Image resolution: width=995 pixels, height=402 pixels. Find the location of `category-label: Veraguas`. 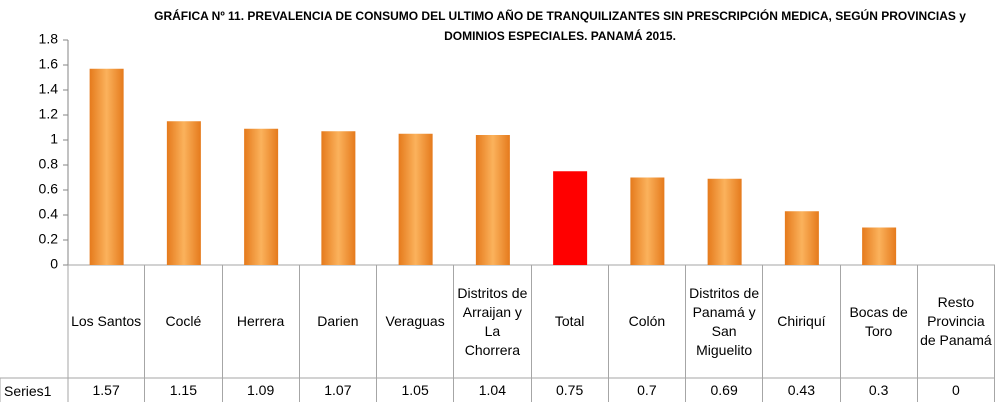

category-label: Veraguas is located at coordinates (416, 321).